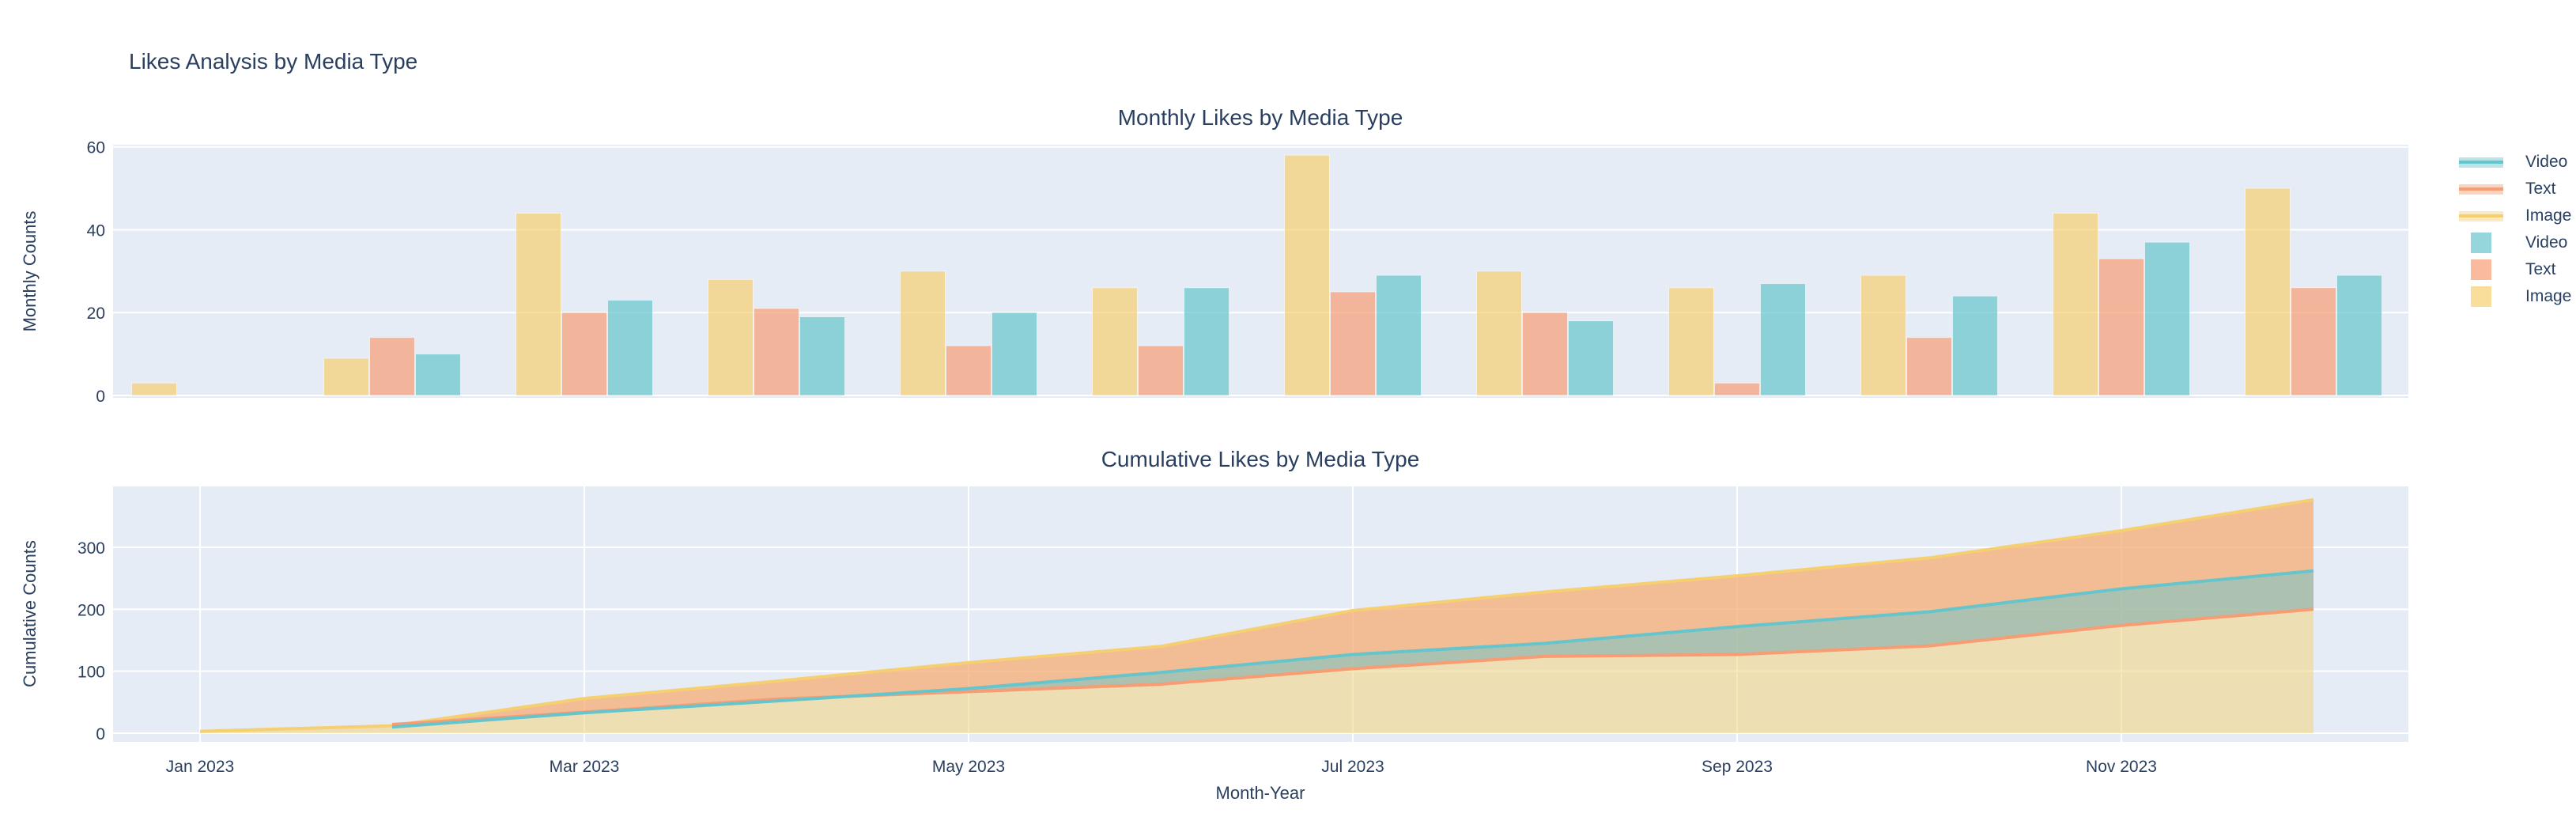 This screenshot has width=2576, height=836. What do you see at coordinates (1014, 354) in the screenshot?
I see `bar-video-may-2023` at bounding box center [1014, 354].